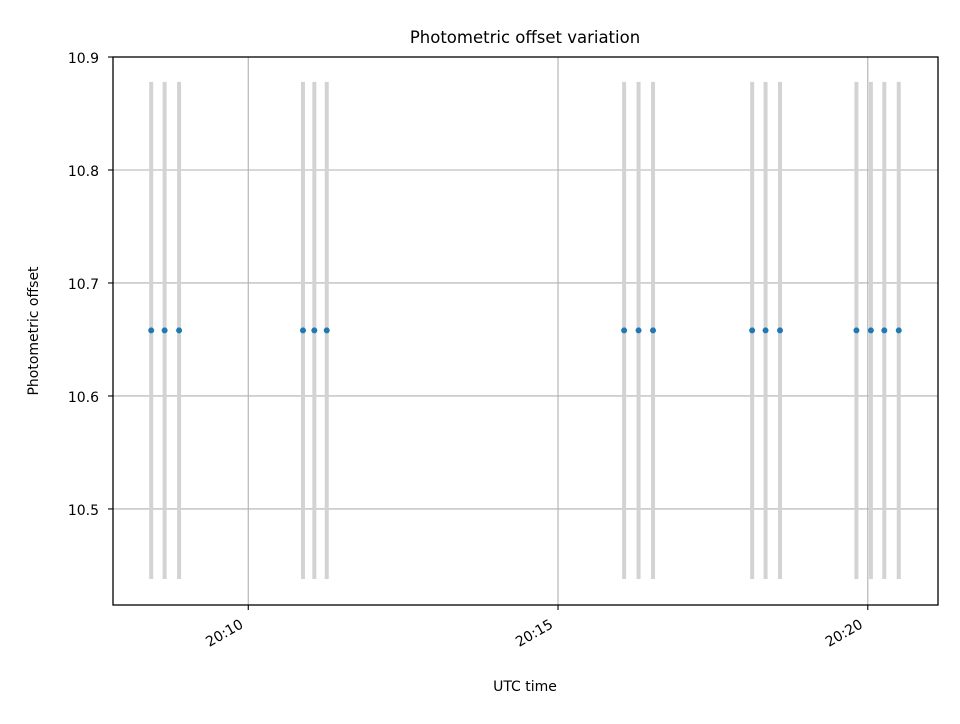 The height and width of the screenshot is (724, 960). I want to click on x-axis-label: UTC time, so click(525, 687).